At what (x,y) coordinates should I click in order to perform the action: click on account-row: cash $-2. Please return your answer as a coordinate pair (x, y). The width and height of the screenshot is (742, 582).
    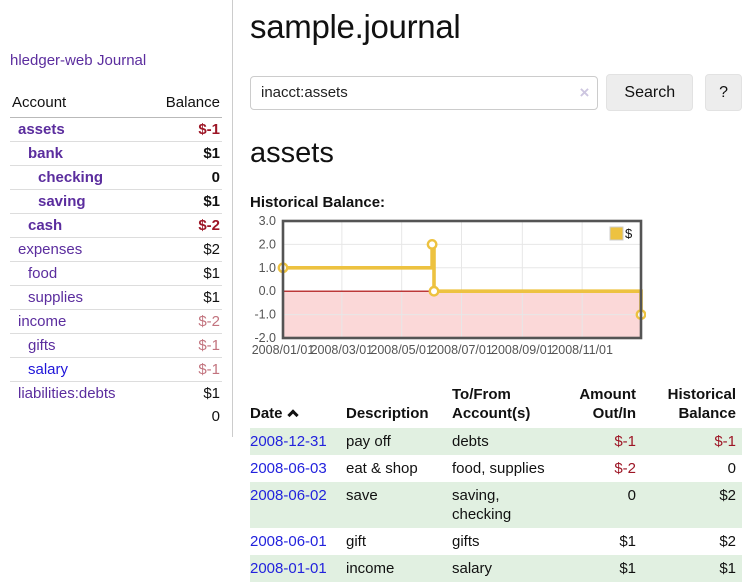
    Looking at the image, I should click on (116, 225).